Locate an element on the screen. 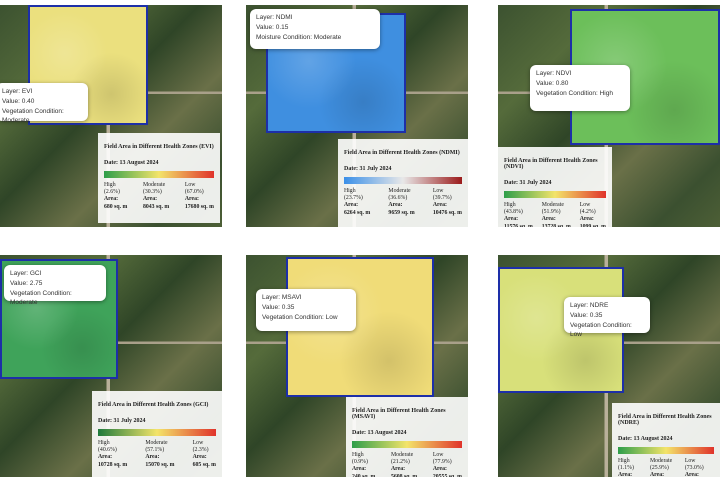 Image resolution: width=720 pixels, height=480 pixels. zone-area: 20555 sq. m is located at coordinates (447, 475).